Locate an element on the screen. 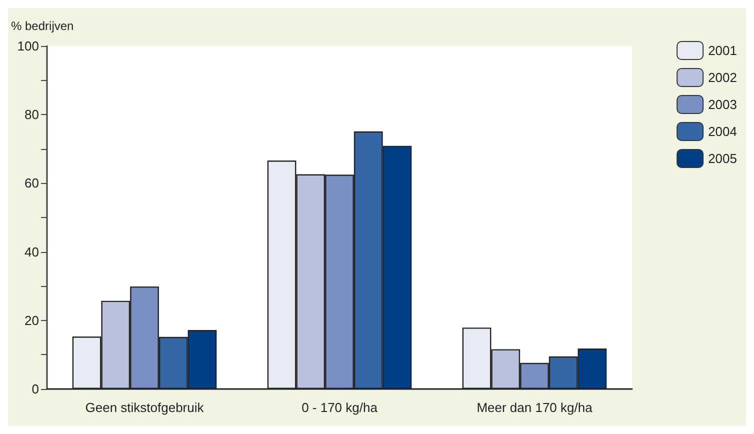  y-tick-label: 80 is located at coordinates (31, 114).